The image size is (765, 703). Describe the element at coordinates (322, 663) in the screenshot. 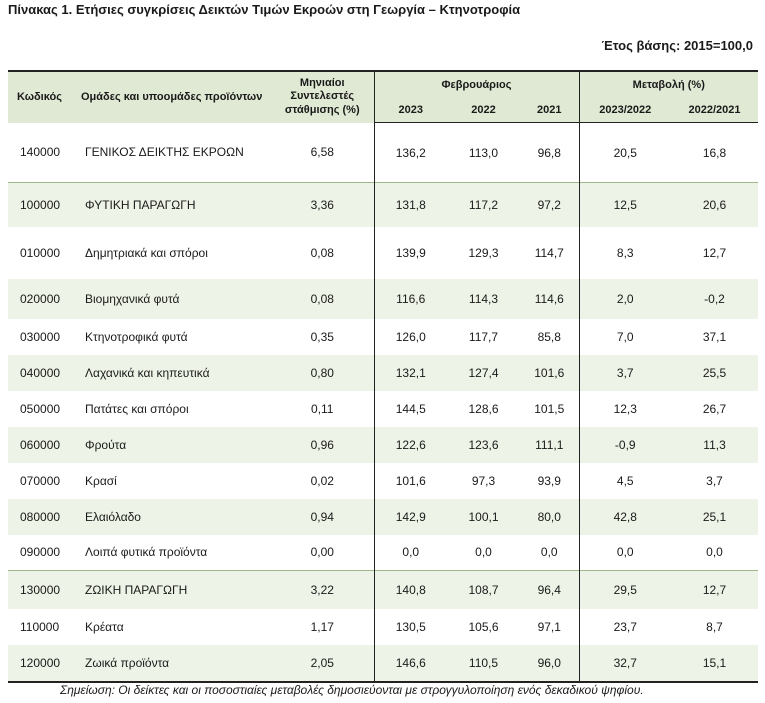

I see `row-weight: 2,05` at that location.